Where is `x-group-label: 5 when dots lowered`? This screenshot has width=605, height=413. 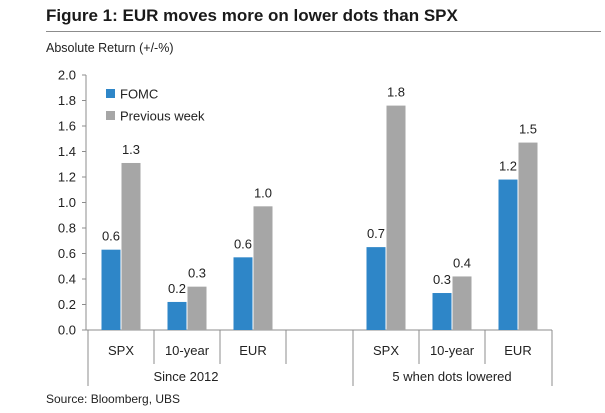
x-group-label: 5 when dots lowered is located at coordinates (451, 376).